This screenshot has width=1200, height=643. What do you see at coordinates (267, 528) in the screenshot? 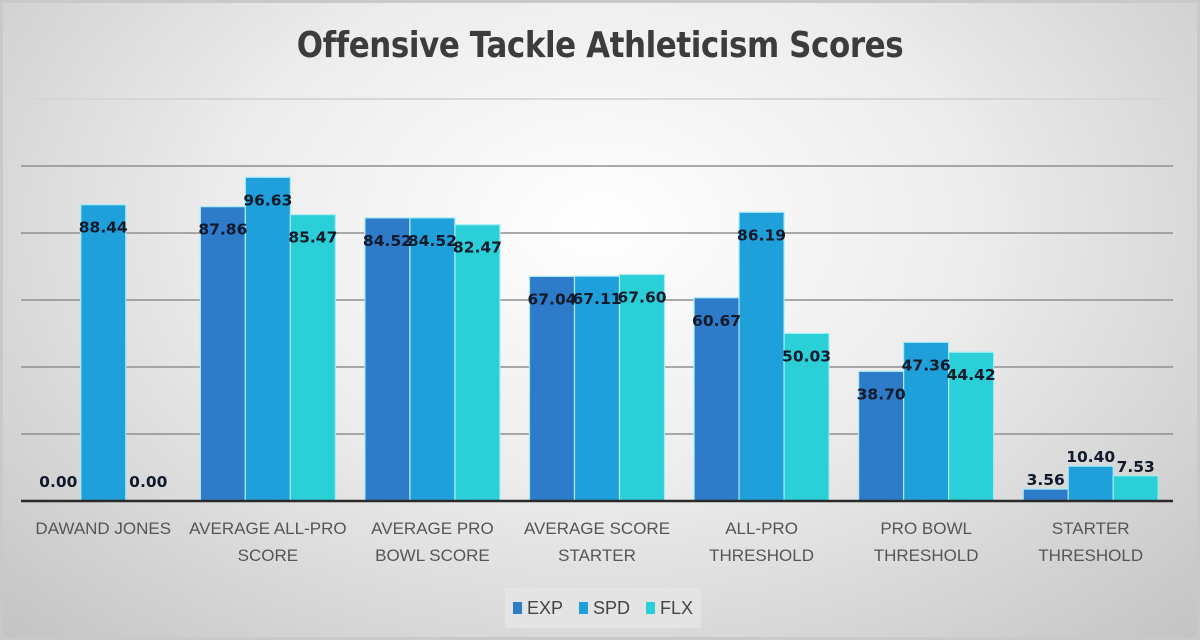
I see `category-label: AVERAGE ALL-PRO` at bounding box center [267, 528].